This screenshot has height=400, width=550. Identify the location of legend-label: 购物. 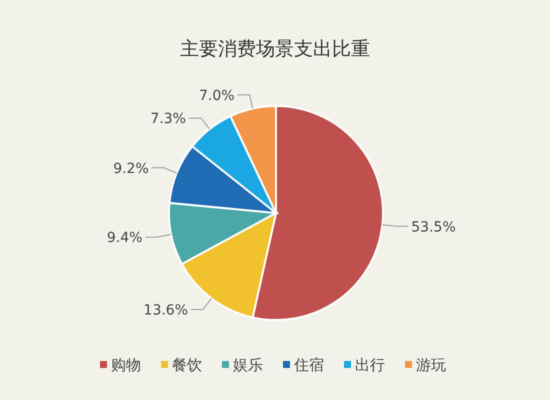
(126, 365).